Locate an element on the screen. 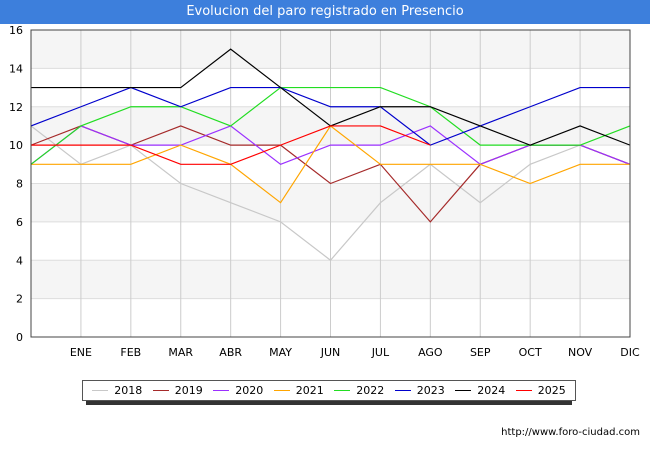  legend-label: 2019 is located at coordinates (188, 390).